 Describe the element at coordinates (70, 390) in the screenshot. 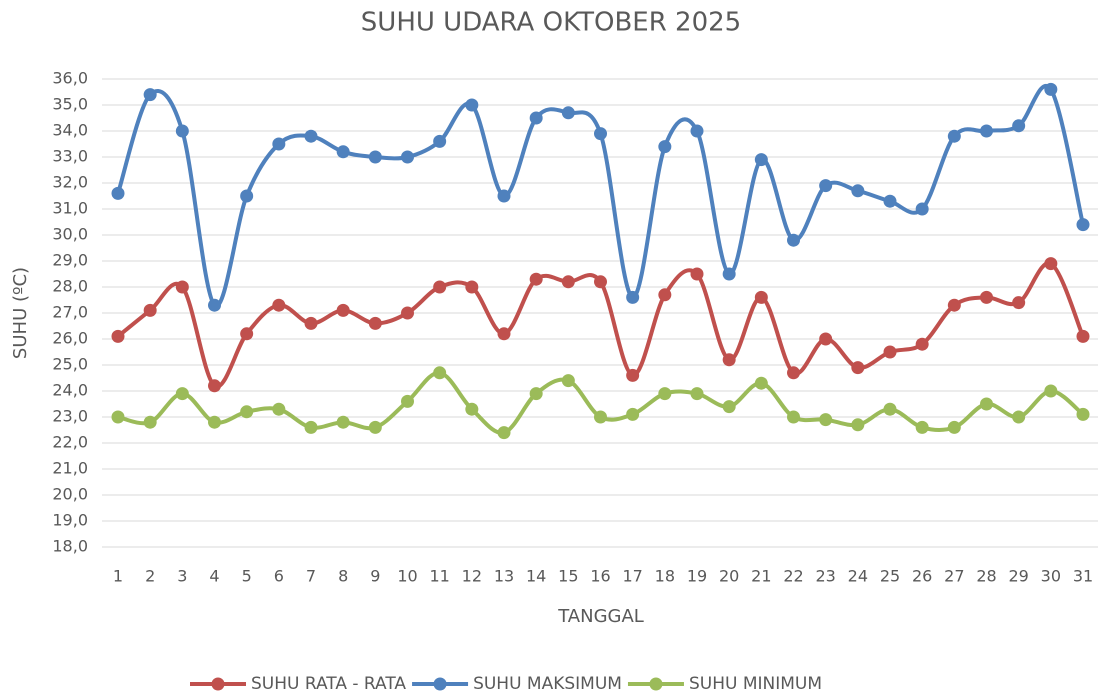

I see `y-tick-label: 24,0` at that location.